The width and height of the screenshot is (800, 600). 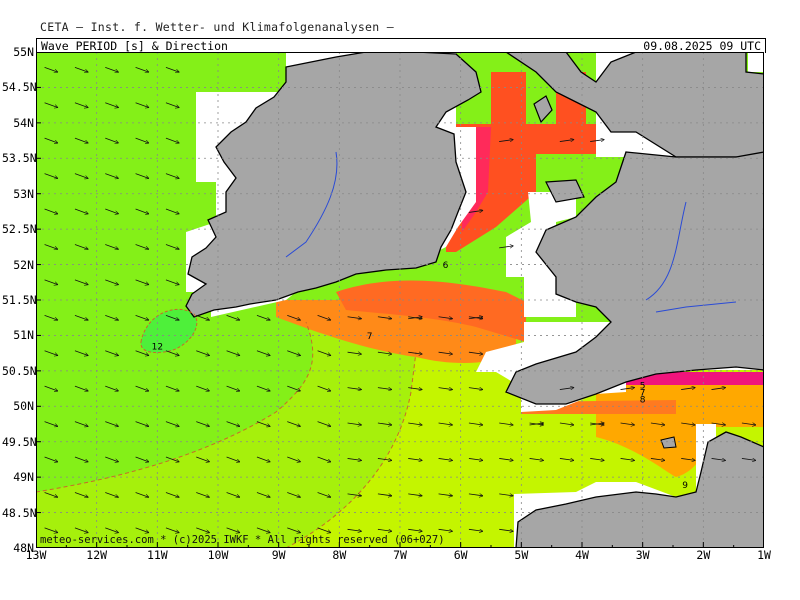 I want to click on contour-label: 9, so click(x=685, y=486).